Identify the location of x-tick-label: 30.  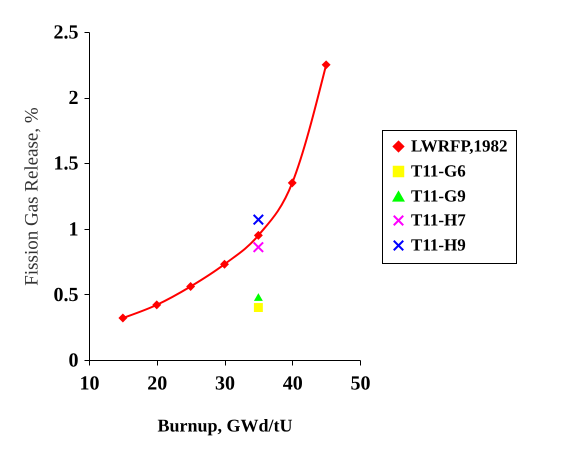
(225, 383).